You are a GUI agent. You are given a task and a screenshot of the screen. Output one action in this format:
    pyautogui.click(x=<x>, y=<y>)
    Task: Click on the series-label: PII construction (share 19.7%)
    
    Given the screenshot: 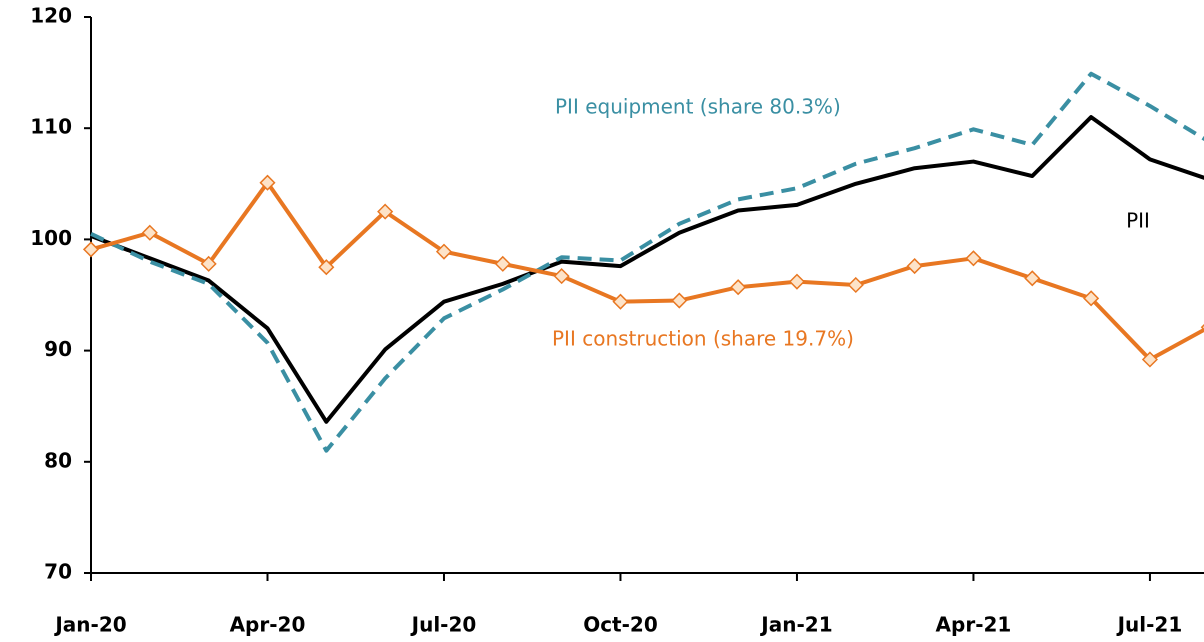 What is the action you would take?
    pyautogui.click(x=703, y=339)
    